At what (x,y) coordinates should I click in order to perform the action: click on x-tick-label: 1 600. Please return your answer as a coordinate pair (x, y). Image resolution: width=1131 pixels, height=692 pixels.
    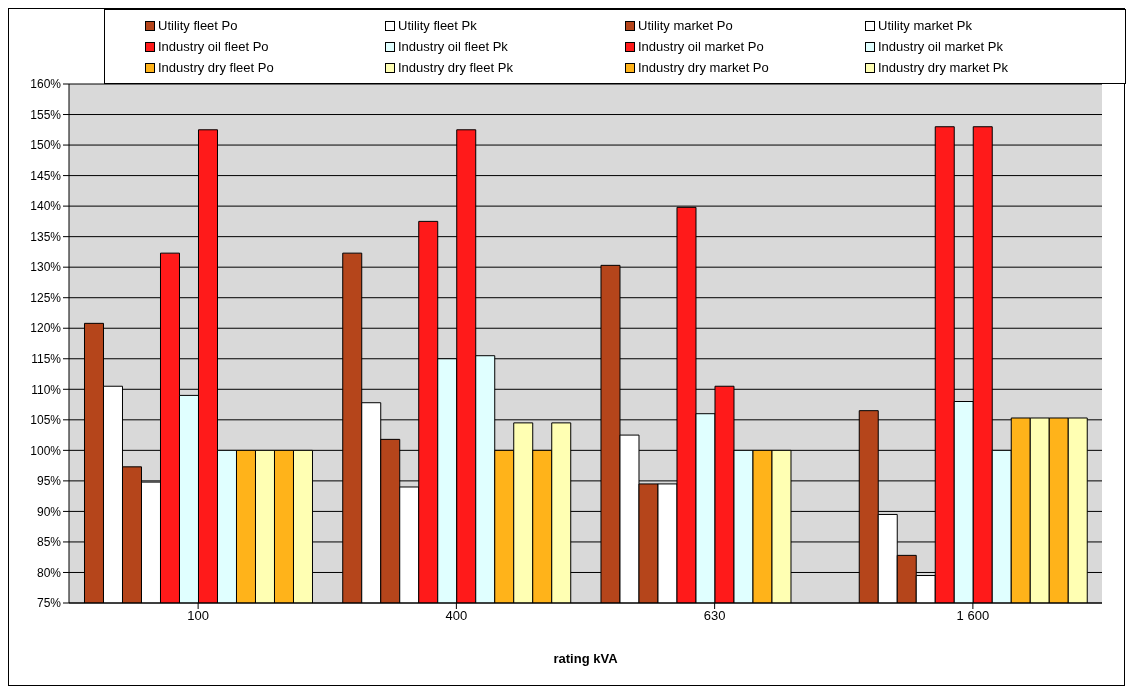
    Looking at the image, I should click on (973, 616).